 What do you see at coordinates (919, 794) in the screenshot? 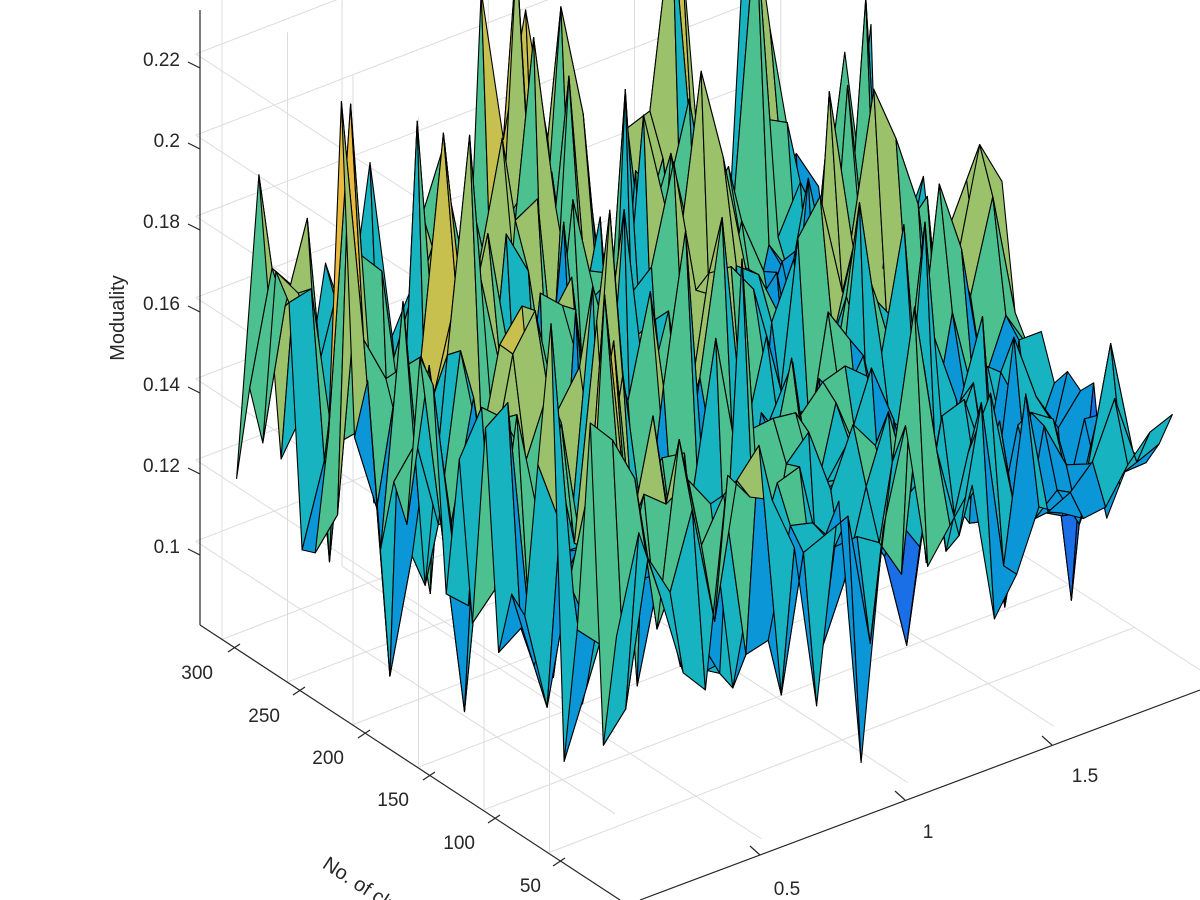
I see `x-axis-line` at bounding box center [919, 794].